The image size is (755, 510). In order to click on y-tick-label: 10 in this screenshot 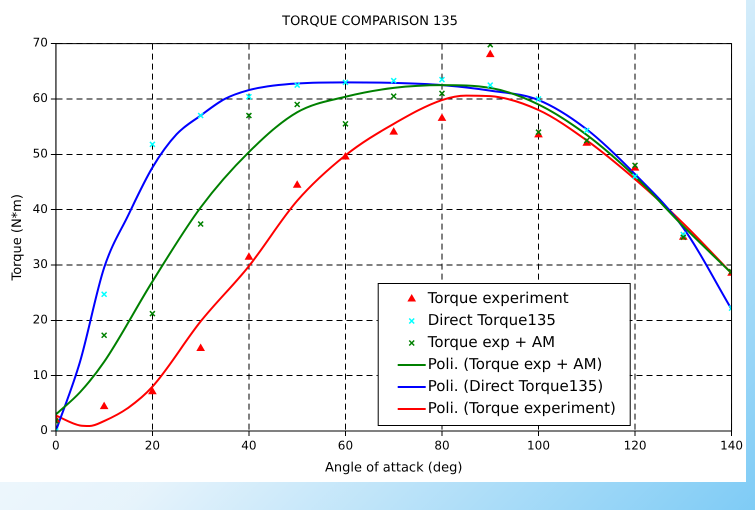, I will do `click(40, 375)`.